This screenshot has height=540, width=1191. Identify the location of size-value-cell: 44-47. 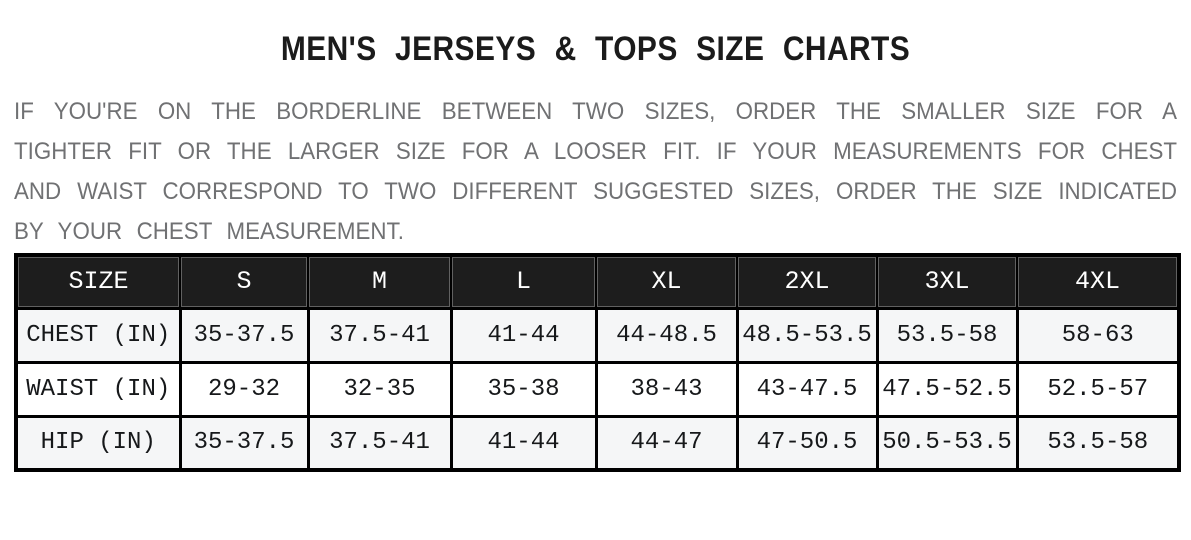
(666, 443).